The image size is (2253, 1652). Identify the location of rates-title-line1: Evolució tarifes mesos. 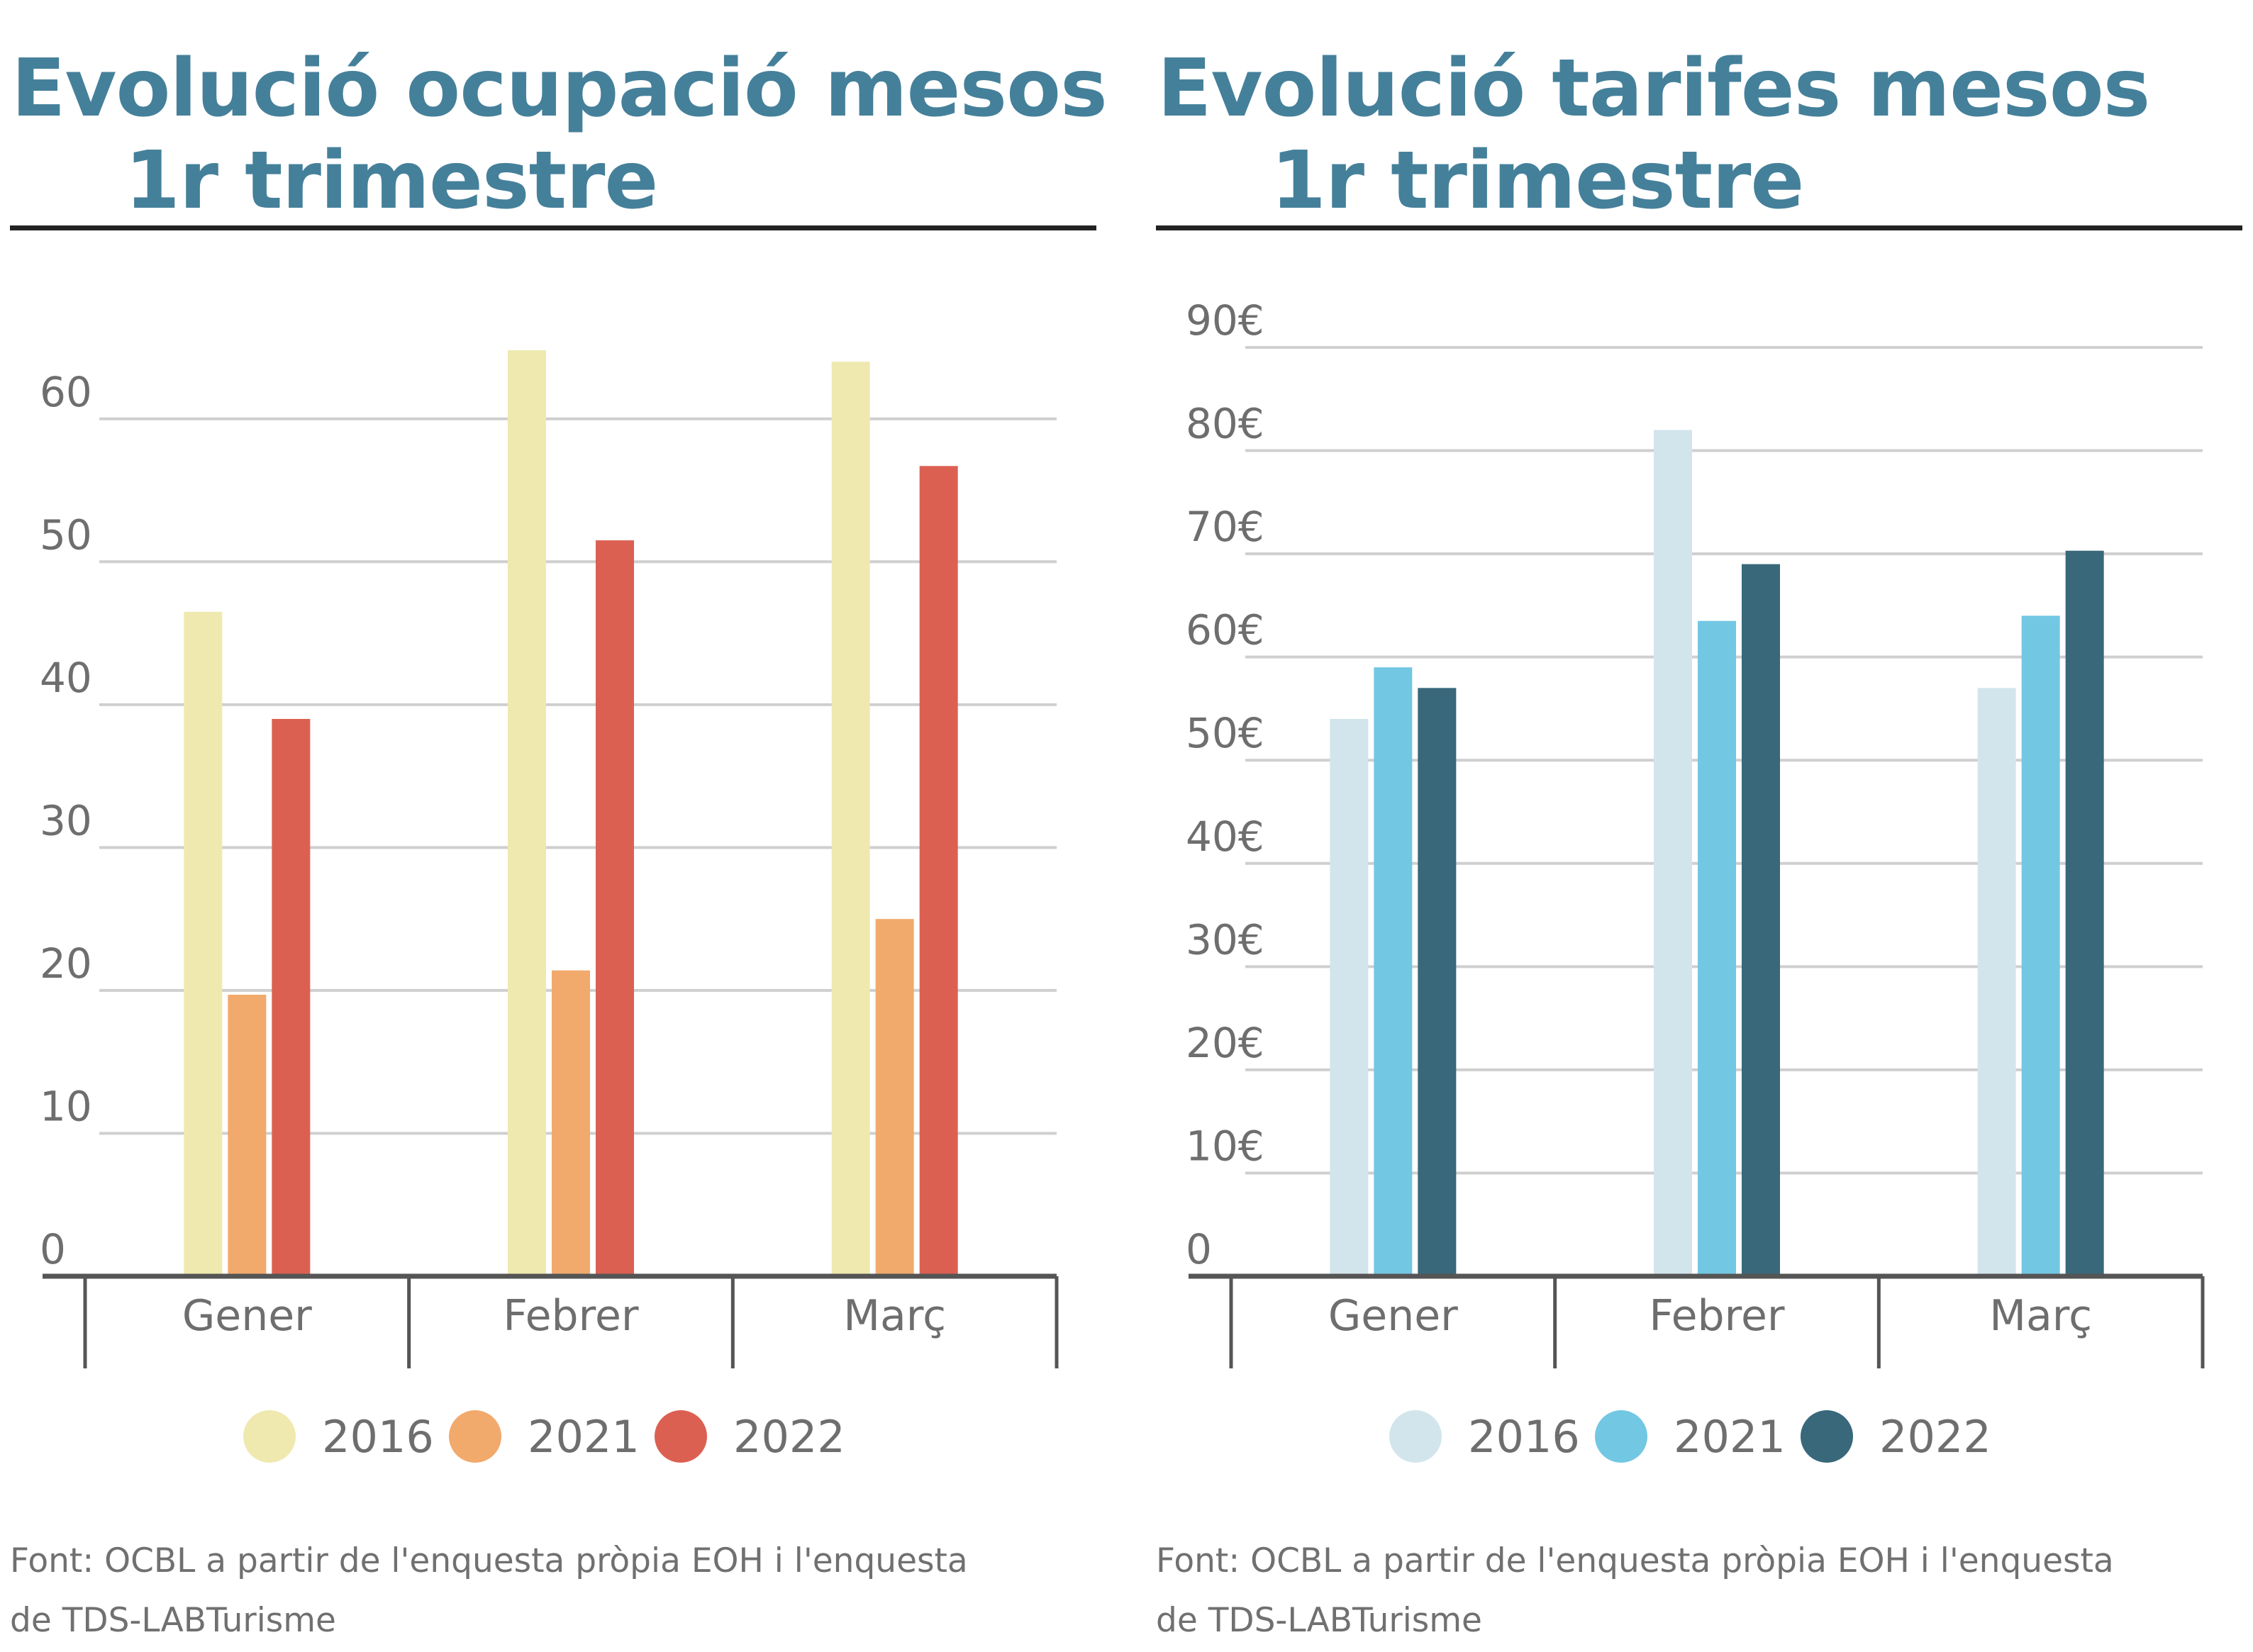
(1653, 89).